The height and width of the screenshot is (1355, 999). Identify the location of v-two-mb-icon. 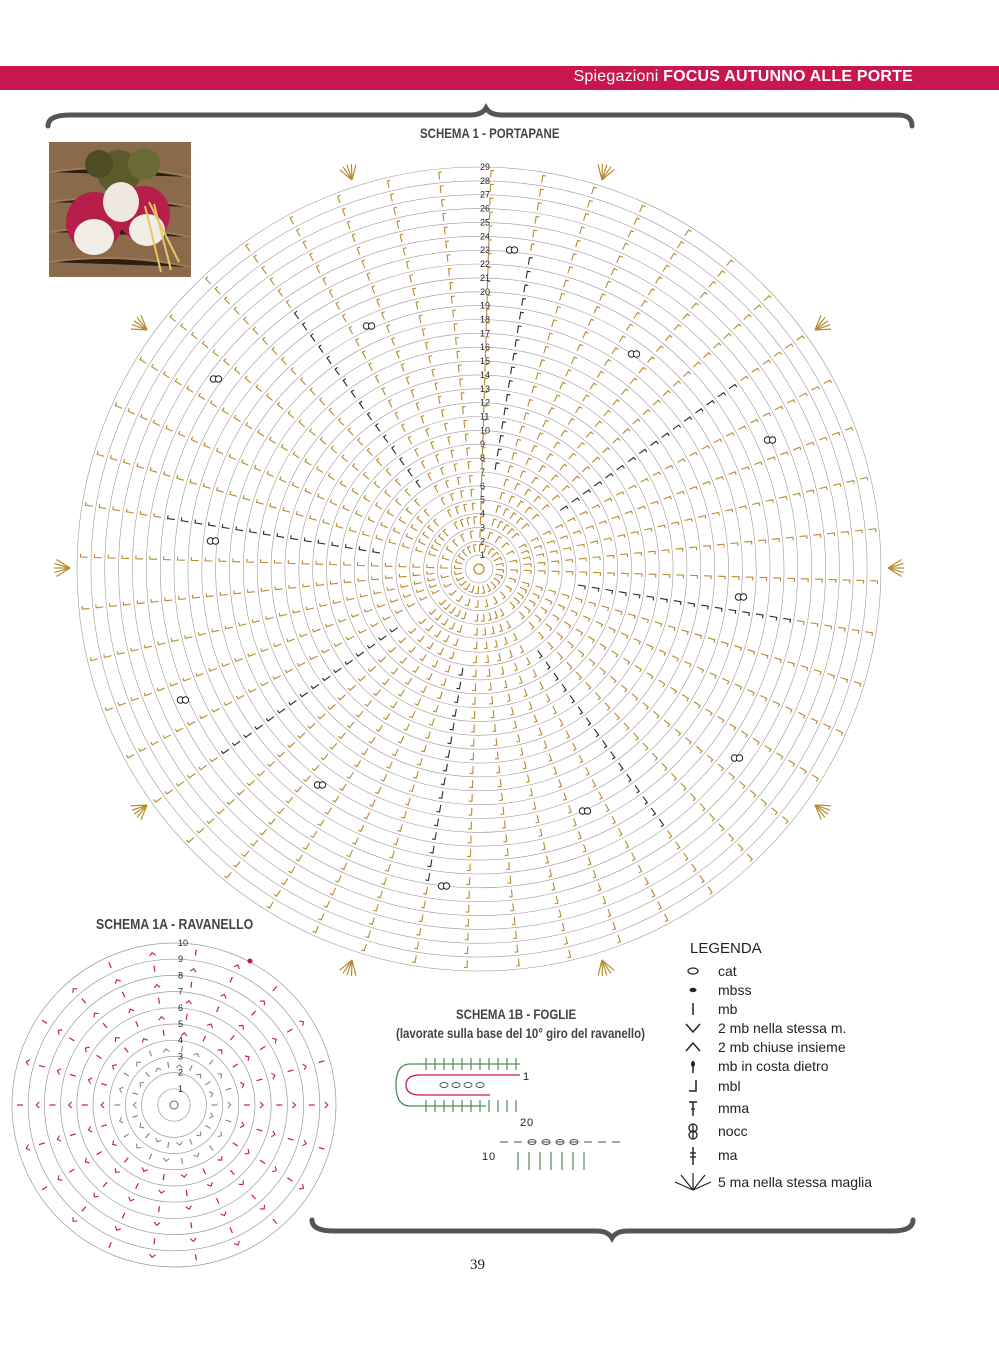
(693, 1028).